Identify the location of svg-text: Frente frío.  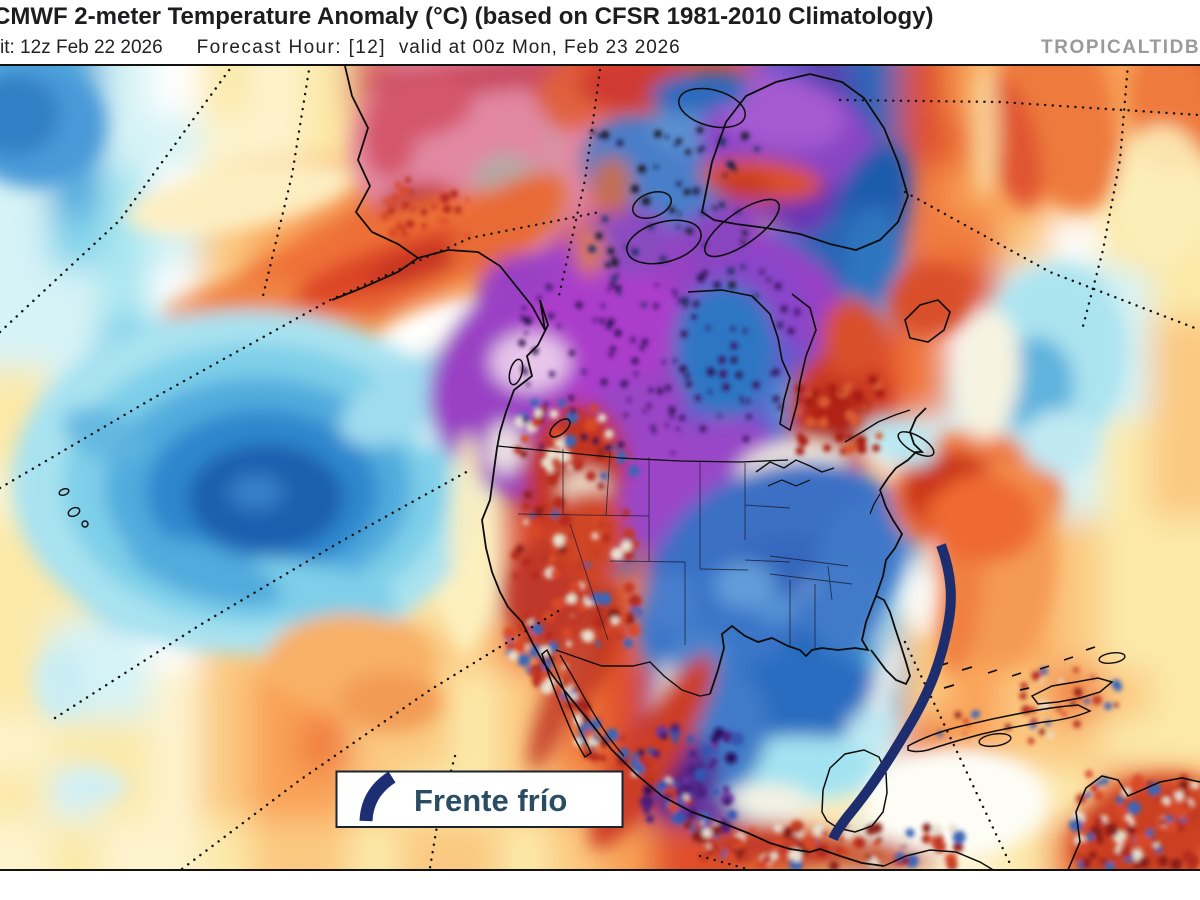
(490, 800).